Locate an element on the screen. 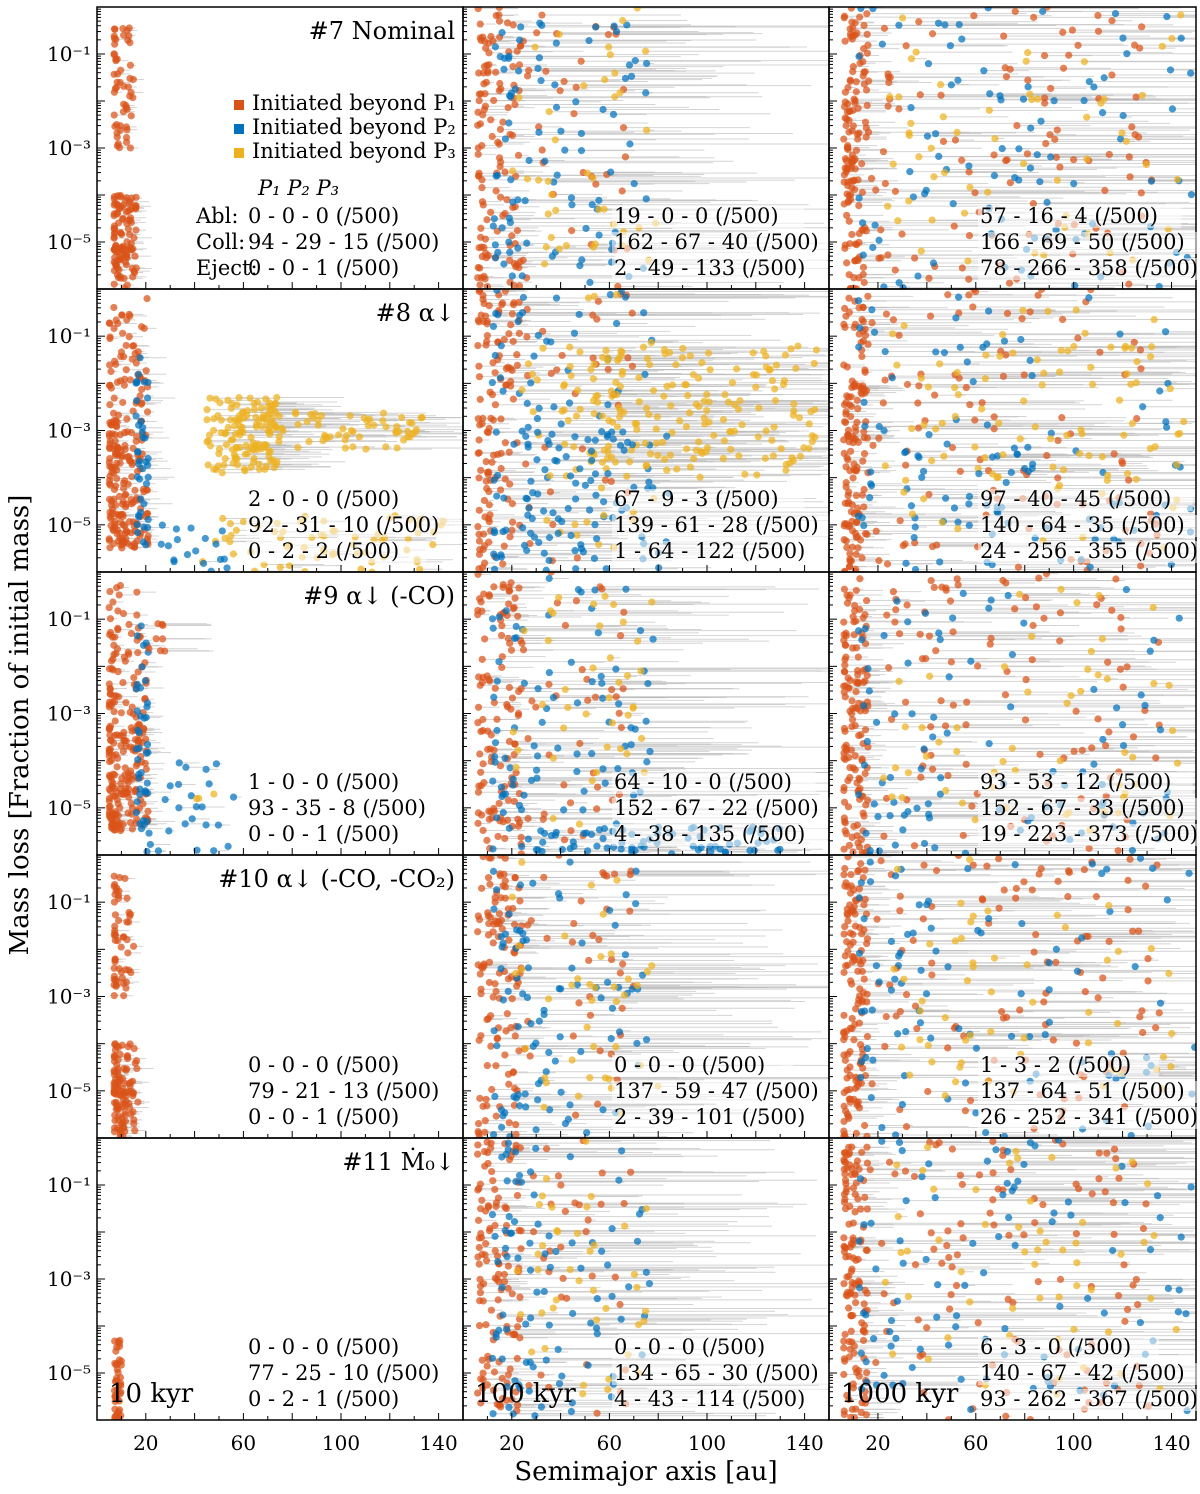  y-tick-label: 10⁻¹ is located at coordinates (69, 336).